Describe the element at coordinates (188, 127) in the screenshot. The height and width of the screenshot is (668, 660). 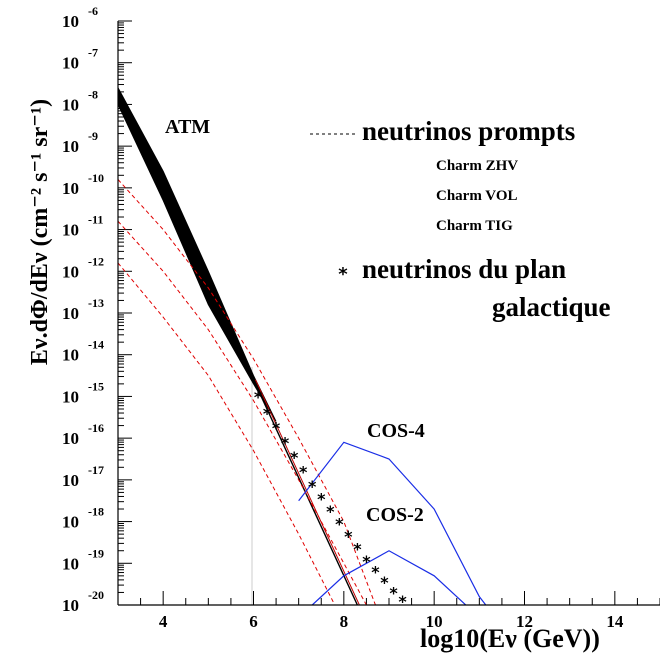
I see `atm-annotation: ATM` at that location.